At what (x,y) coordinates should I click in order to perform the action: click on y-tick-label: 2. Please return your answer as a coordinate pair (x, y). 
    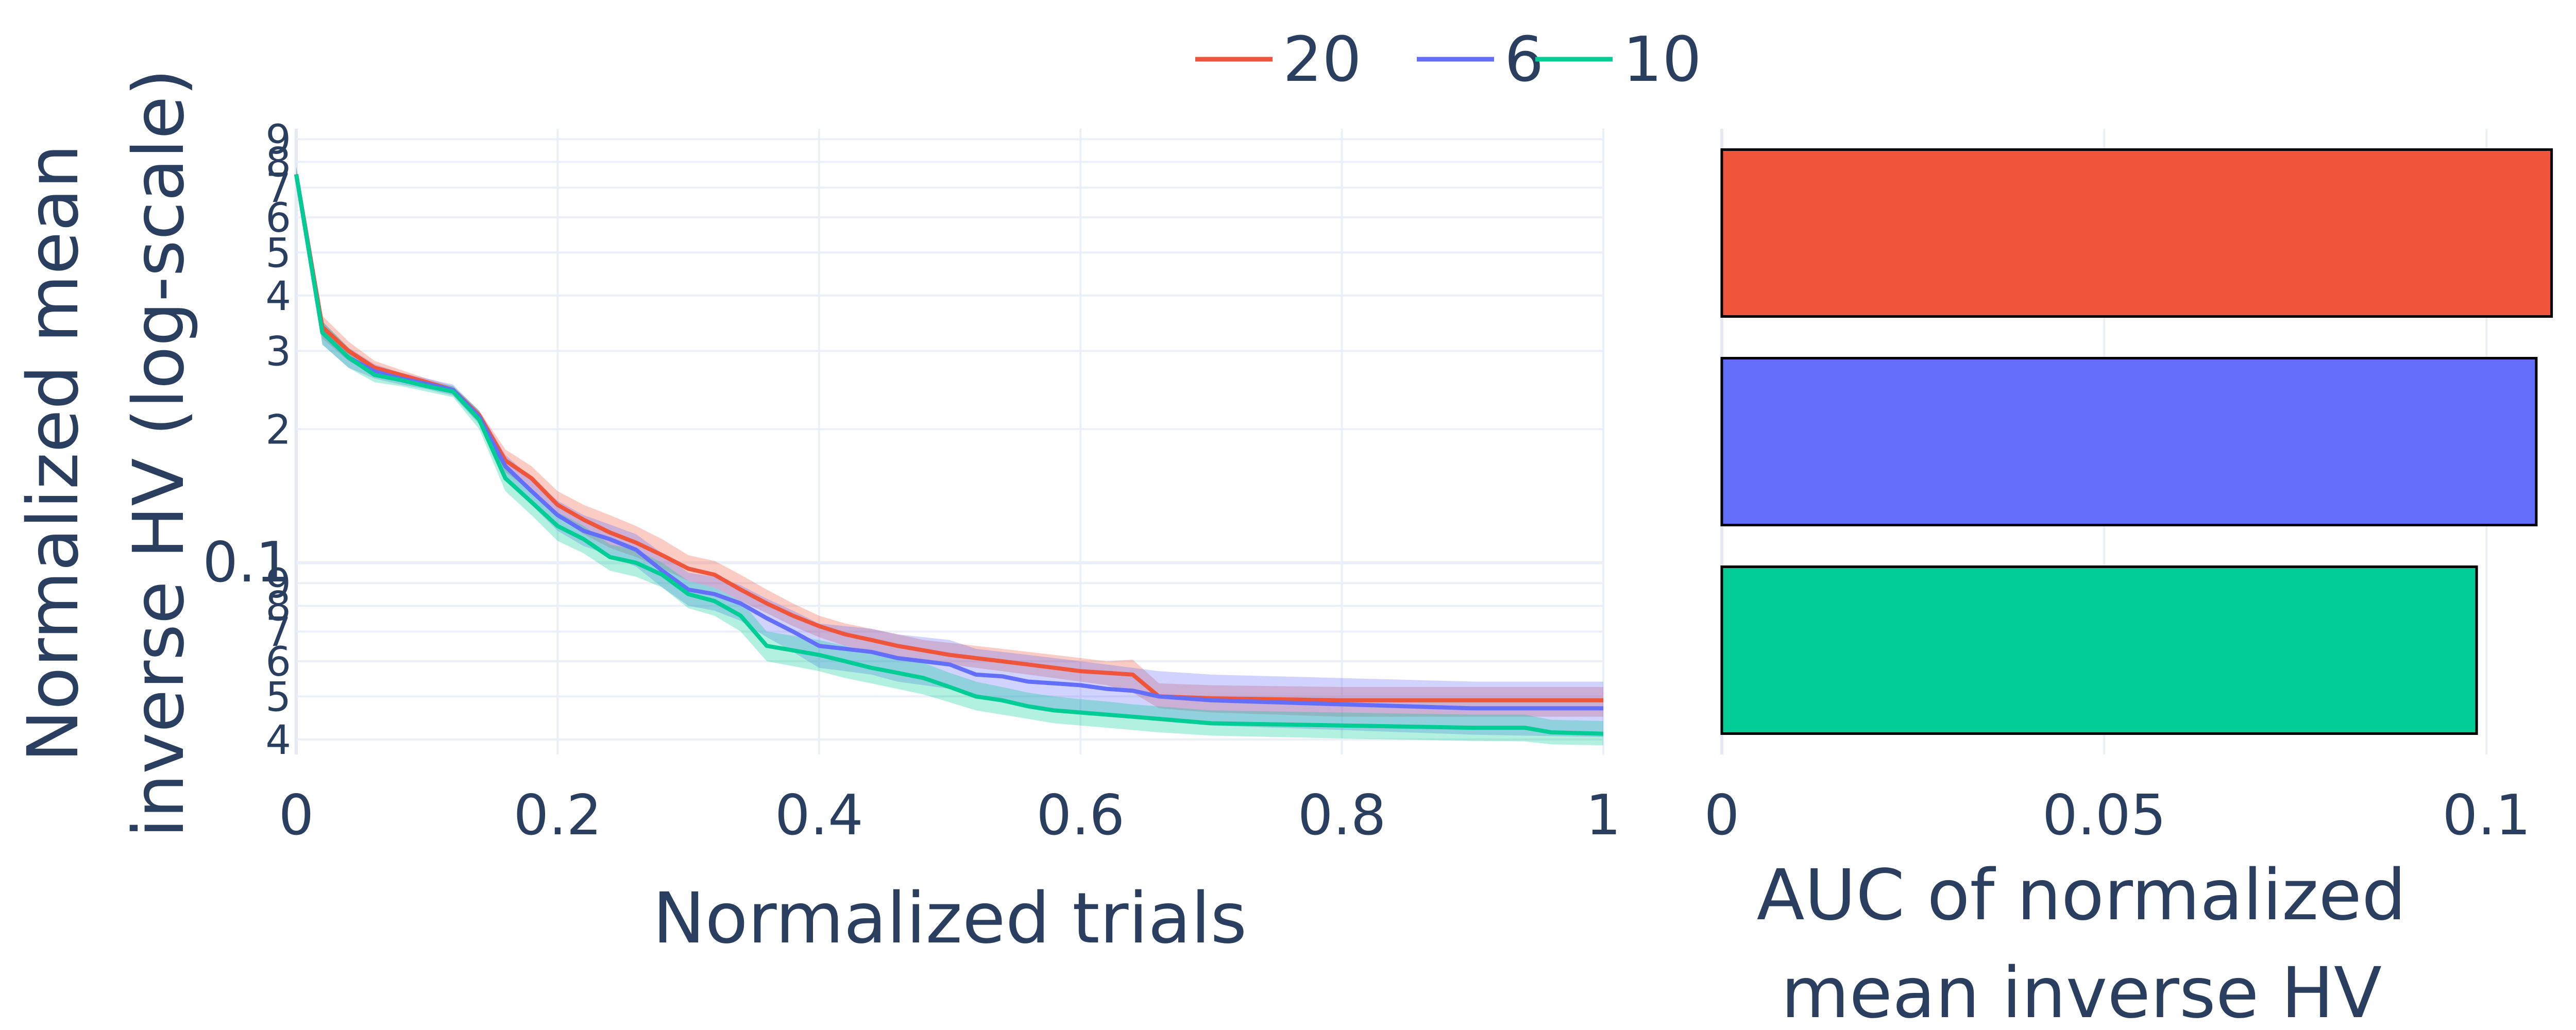
    Looking at the image, I should click on (278, 430).